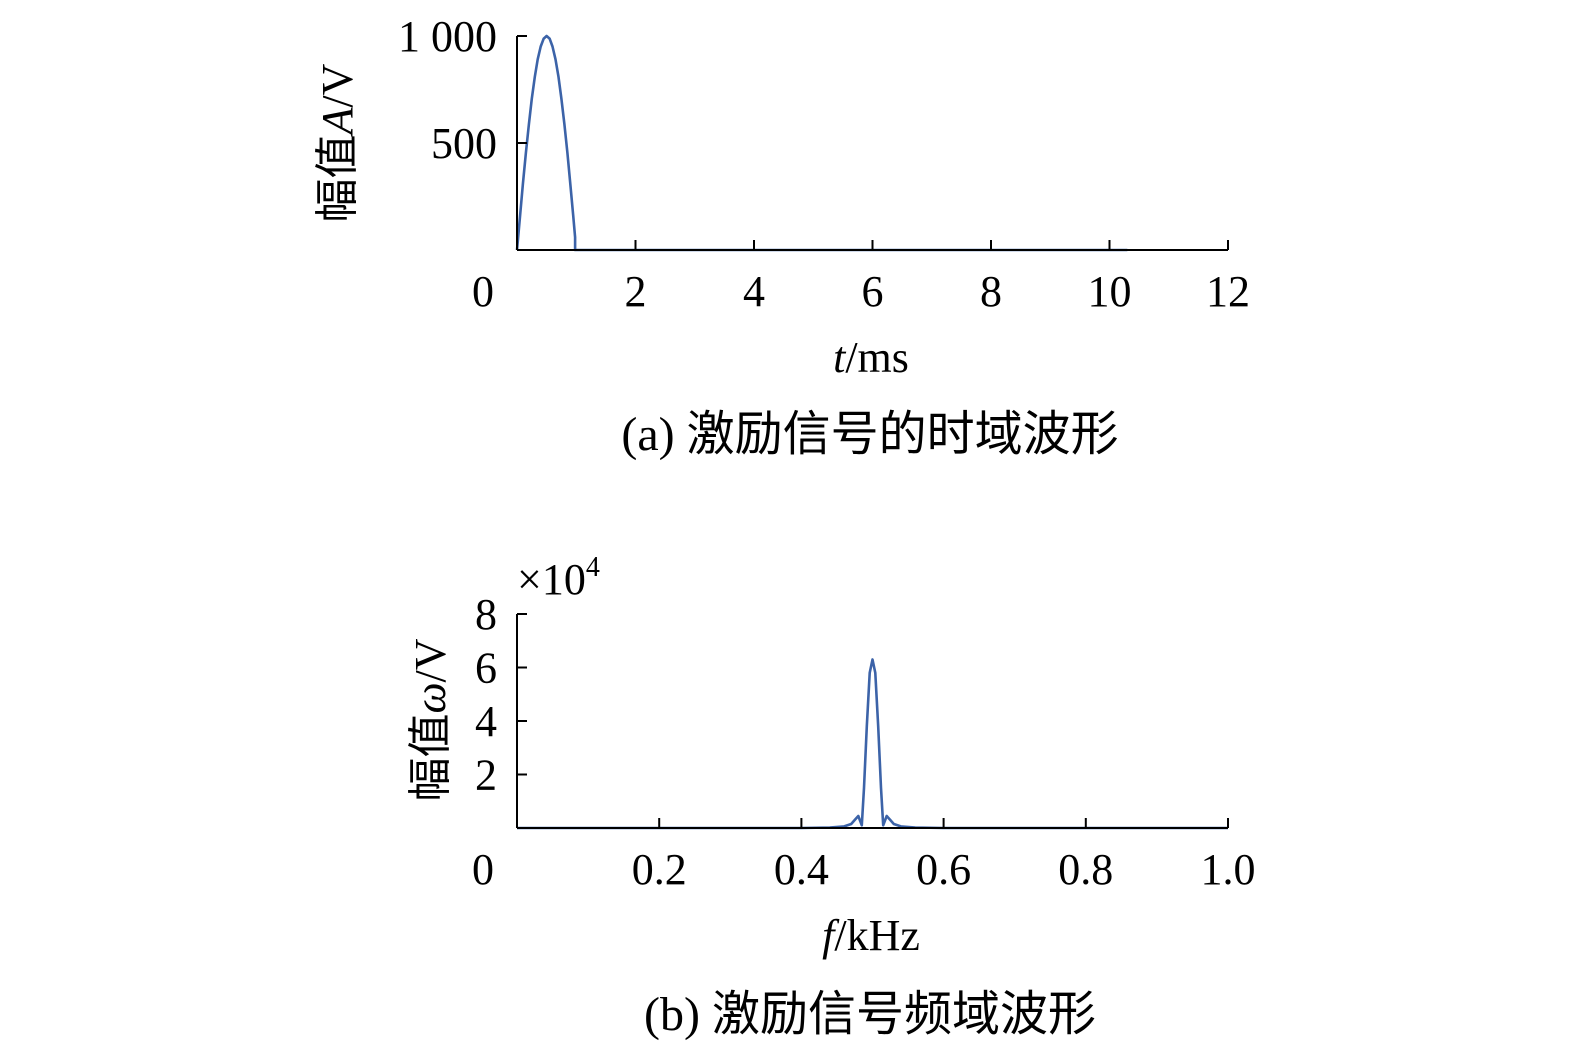 This screenshot has width=1575, height=1056. What do you see at coordinates (430, 660) in the screenshot?
I see `panel-b-y-axis-label-unit: /V` at bounding box center [430, 660].